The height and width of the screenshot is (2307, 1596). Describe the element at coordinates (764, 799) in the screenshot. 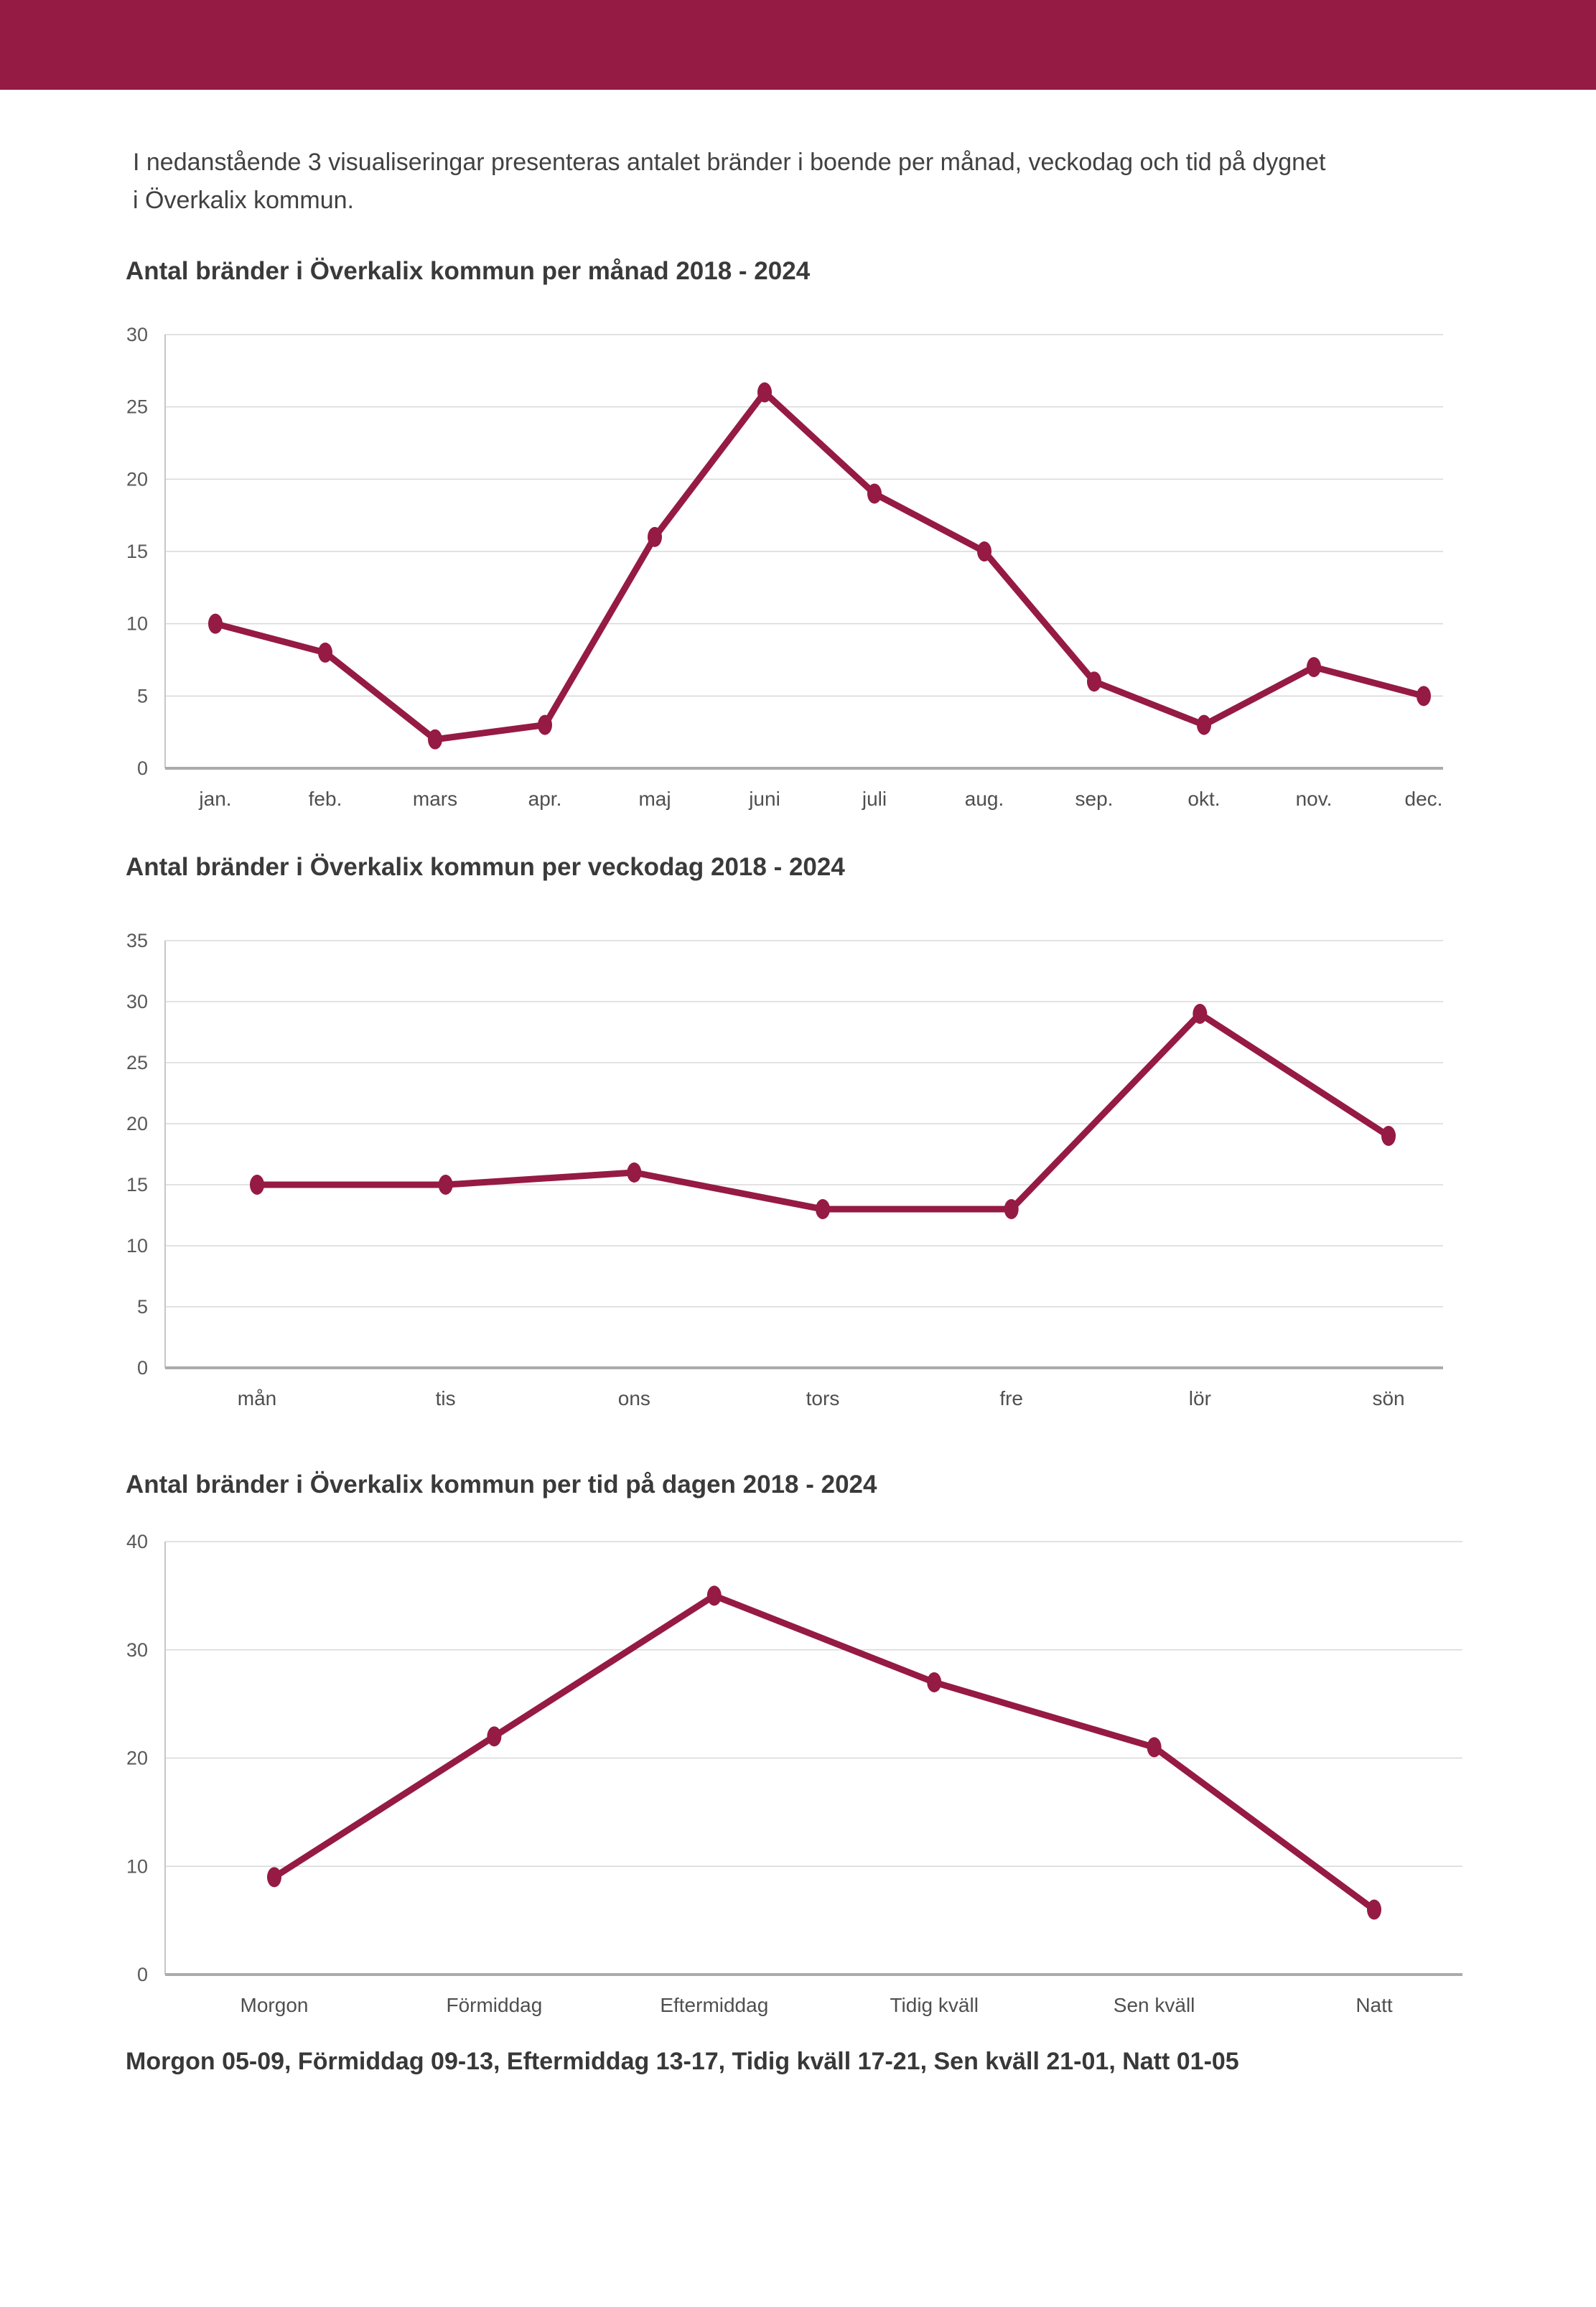

I see `svg-text: juni` at that location.